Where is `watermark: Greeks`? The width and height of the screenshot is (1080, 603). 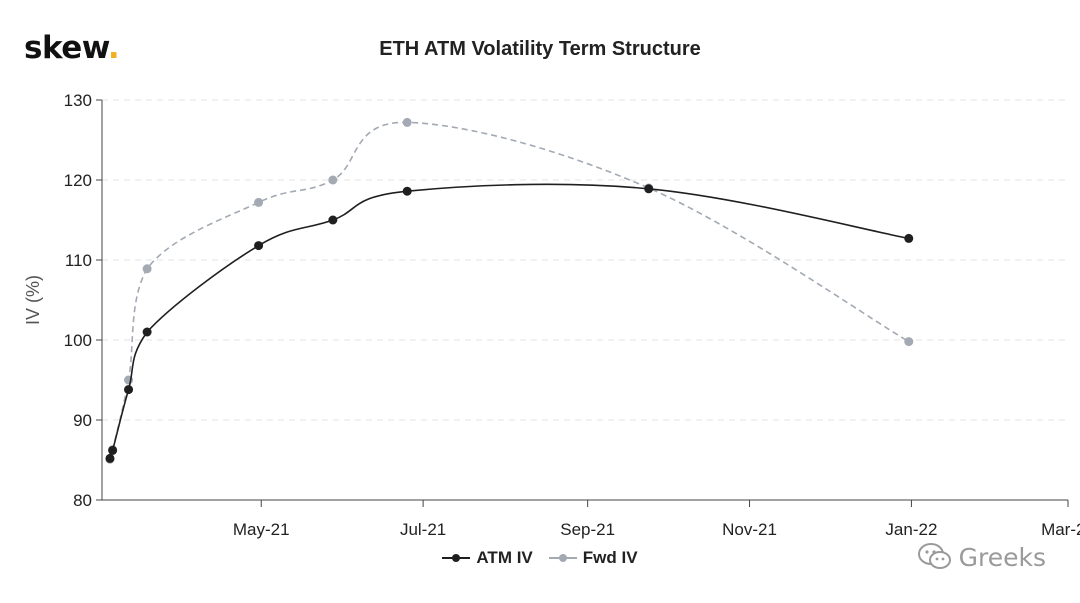 watermark: Greeks is located at coordinates (981, 557).